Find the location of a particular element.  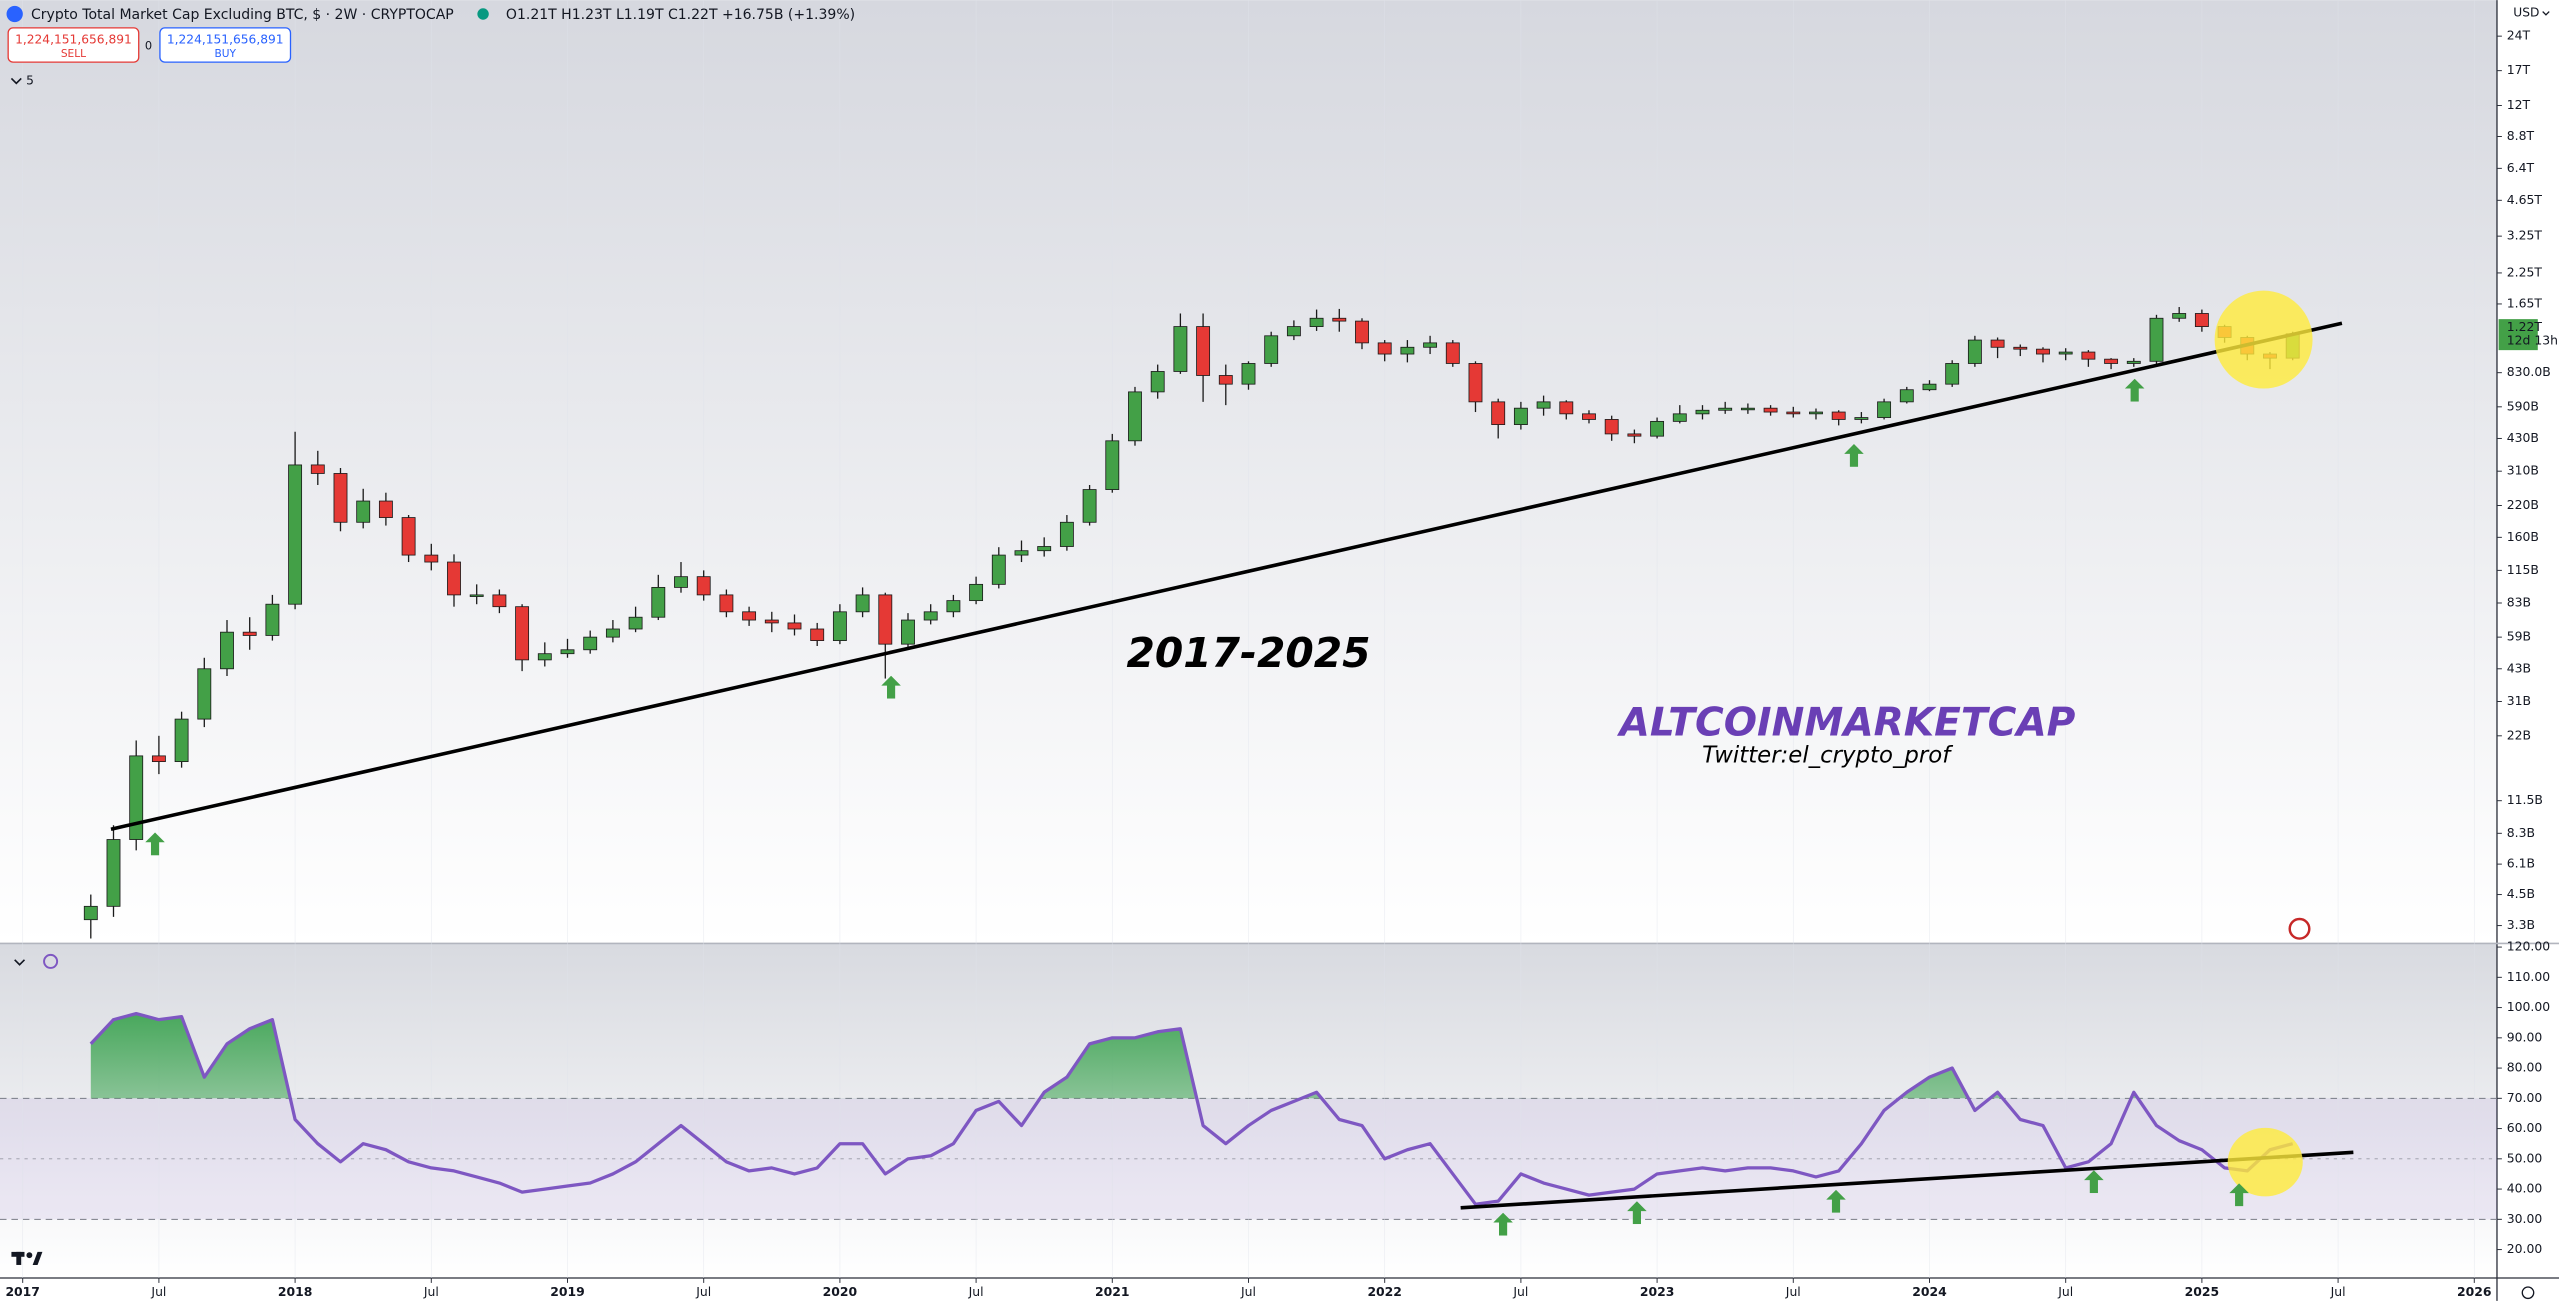

y-tick-label: 2.25T is located at coordinates (2525, 271).